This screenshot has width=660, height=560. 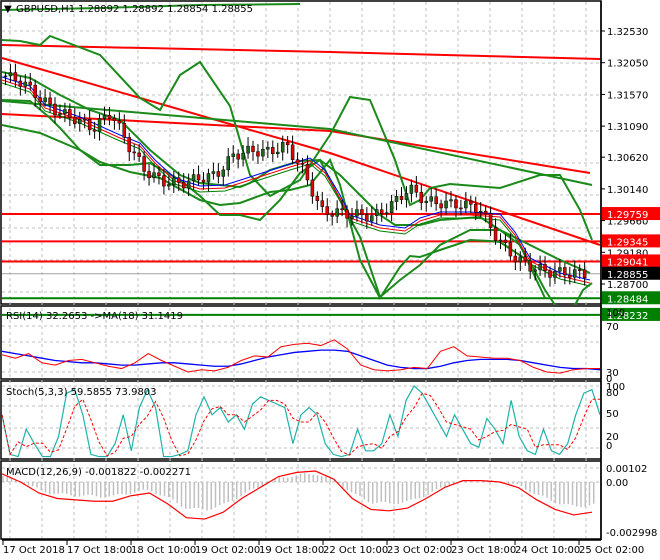 I want to click on price-tick: 1.30620, so click(x=627, y=158).